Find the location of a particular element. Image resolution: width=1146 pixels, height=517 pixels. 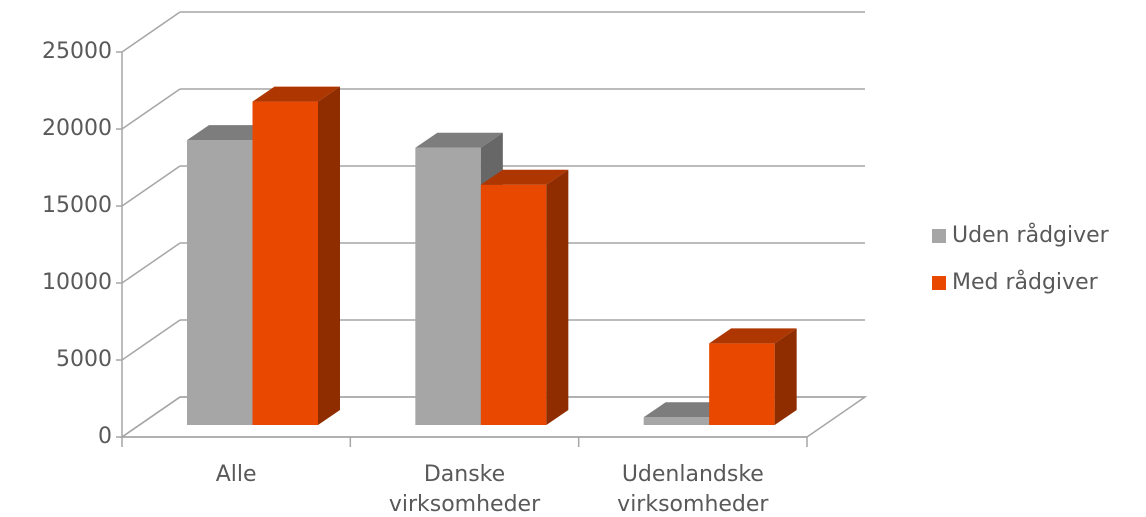

legend-label: Med rådgiver is located at coordinates (1025, 282).